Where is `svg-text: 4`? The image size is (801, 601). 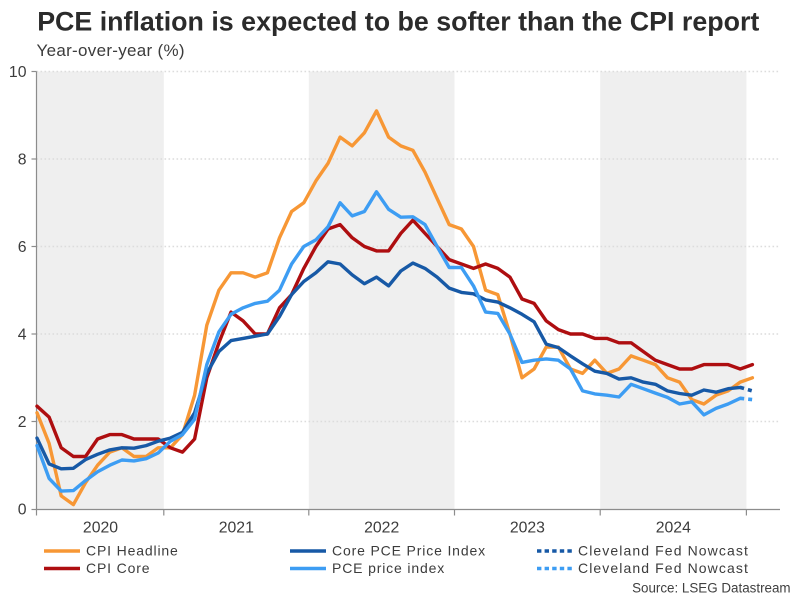
svg-text: 4 is located at coordinates (22, 335).